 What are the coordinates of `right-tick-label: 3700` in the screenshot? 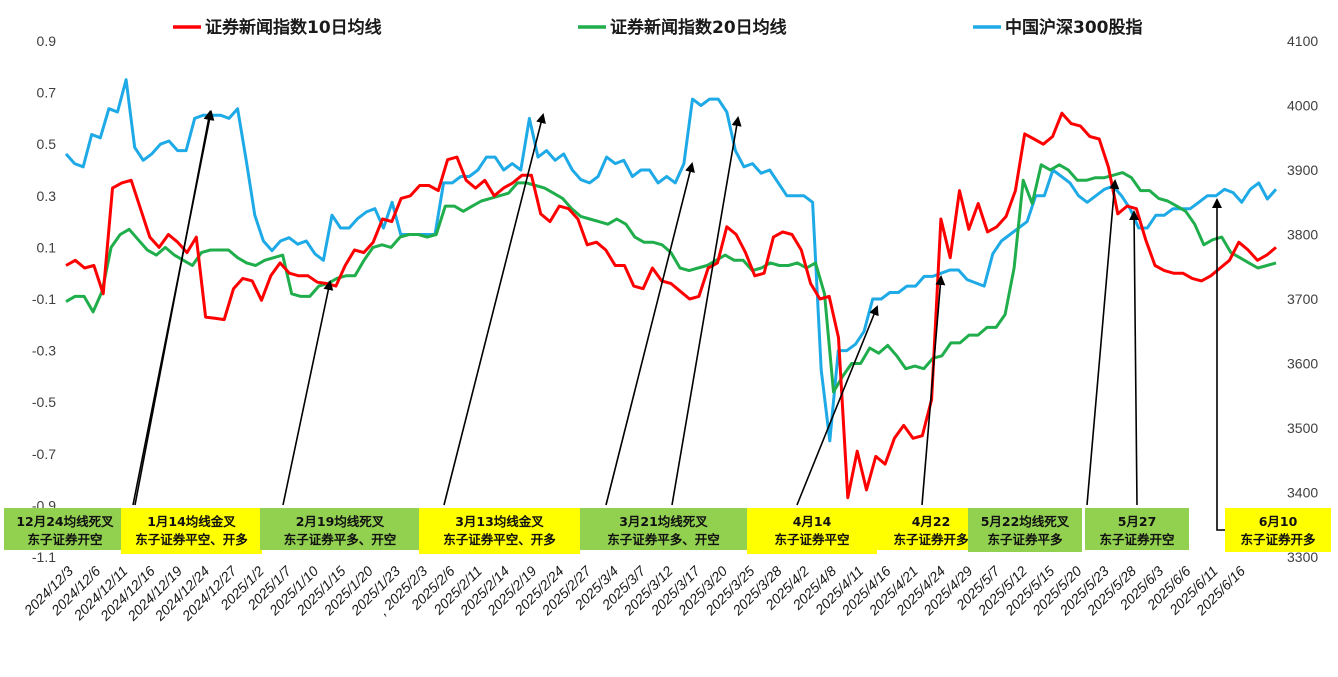 It's located at (1302, 299).